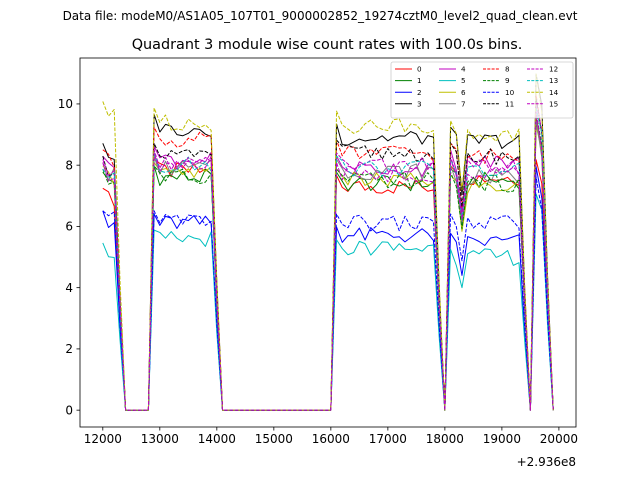  Describe the element at coordinates (553, 80) in the screenshot. I see `legend-label-13: 13` at that location.